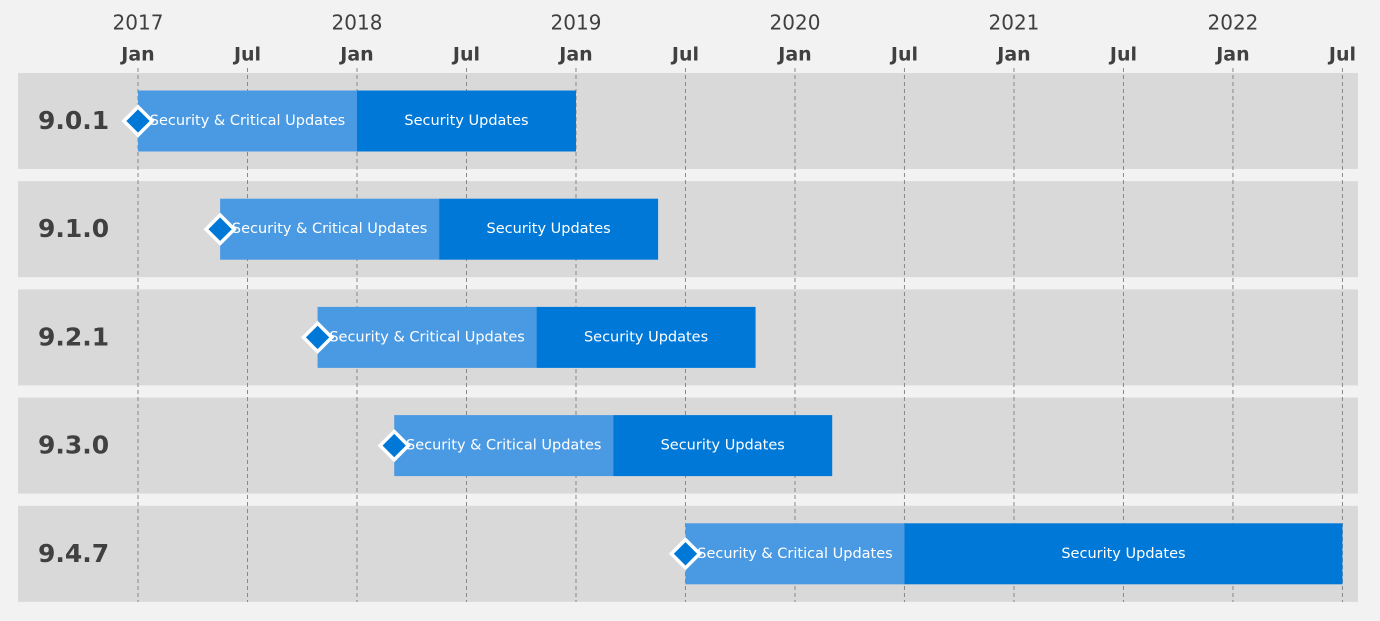  I want to click on row-label: 9.3.0, so click(73, 445).